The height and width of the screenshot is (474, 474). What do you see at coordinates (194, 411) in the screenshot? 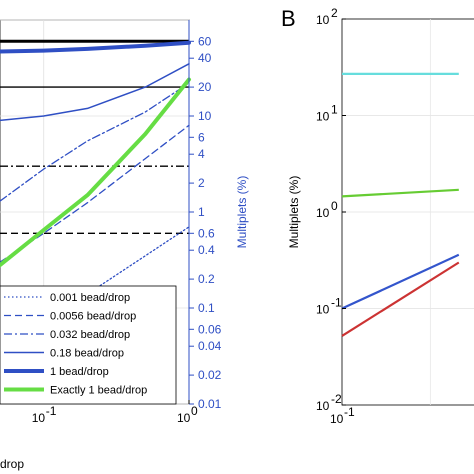
I see `x-tick-exponent: 0` at bounding box center [194, 411].